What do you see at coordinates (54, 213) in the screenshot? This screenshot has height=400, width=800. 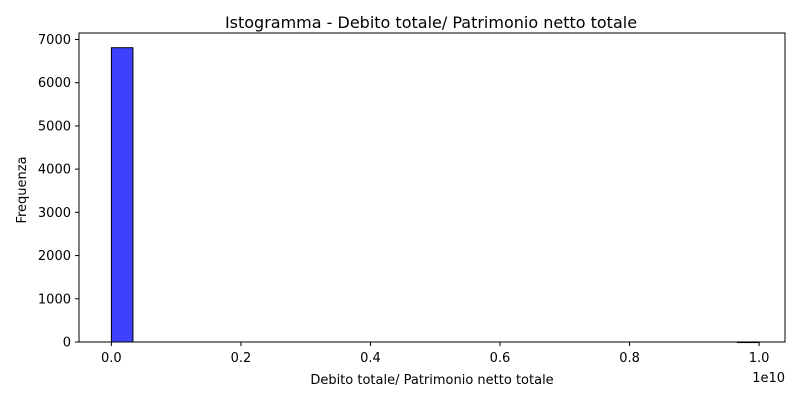 I see `y-tick-label: 3000` at bounding box center [54, 213].